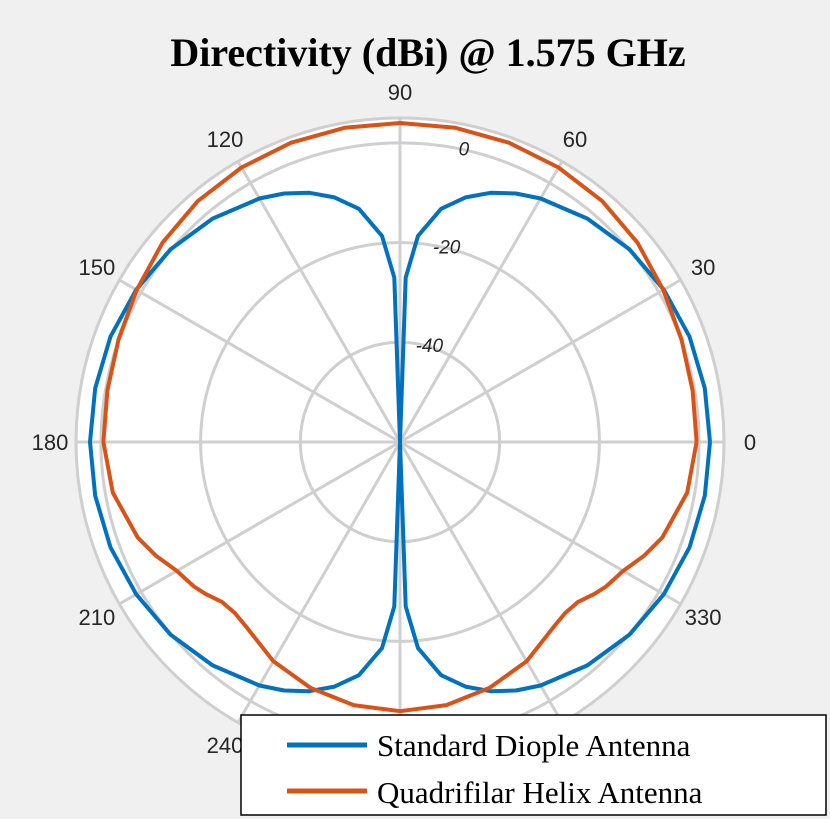 The width and height of the screenshot is (830, 819). What do you see at coordinates (540, 792) in the screenshot?
I see `legend-label-helix: Quadrifilar Helix Antenna` at bounding box center [540, 792].